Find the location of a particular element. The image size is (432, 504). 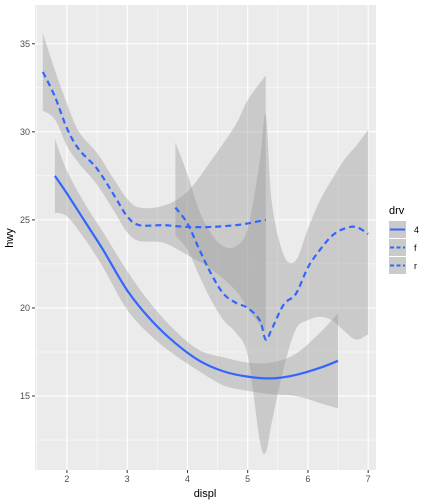

legend-label-r: r is located at coordinates (415, 266).